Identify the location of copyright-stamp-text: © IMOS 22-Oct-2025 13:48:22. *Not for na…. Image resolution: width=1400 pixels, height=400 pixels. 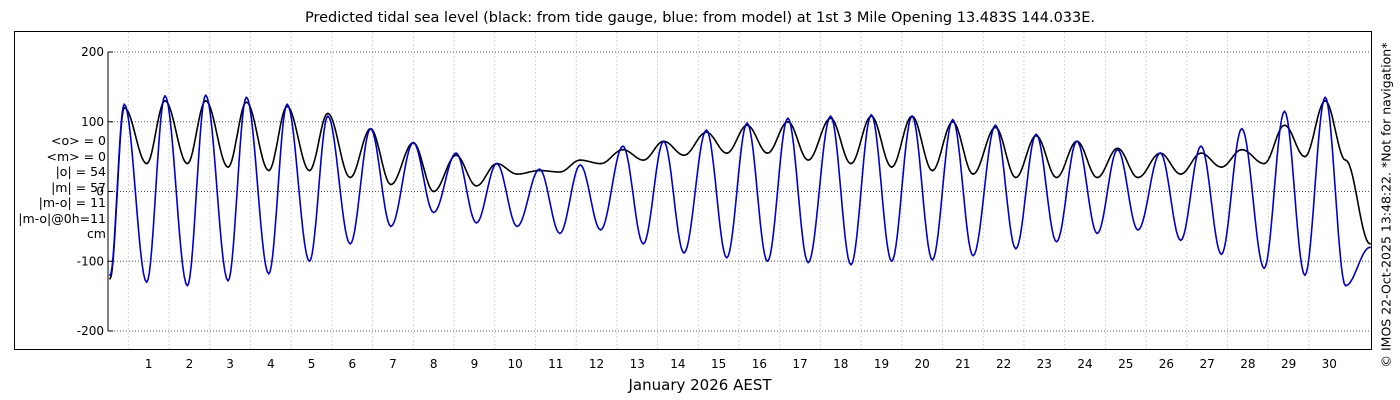
(1386, 205).